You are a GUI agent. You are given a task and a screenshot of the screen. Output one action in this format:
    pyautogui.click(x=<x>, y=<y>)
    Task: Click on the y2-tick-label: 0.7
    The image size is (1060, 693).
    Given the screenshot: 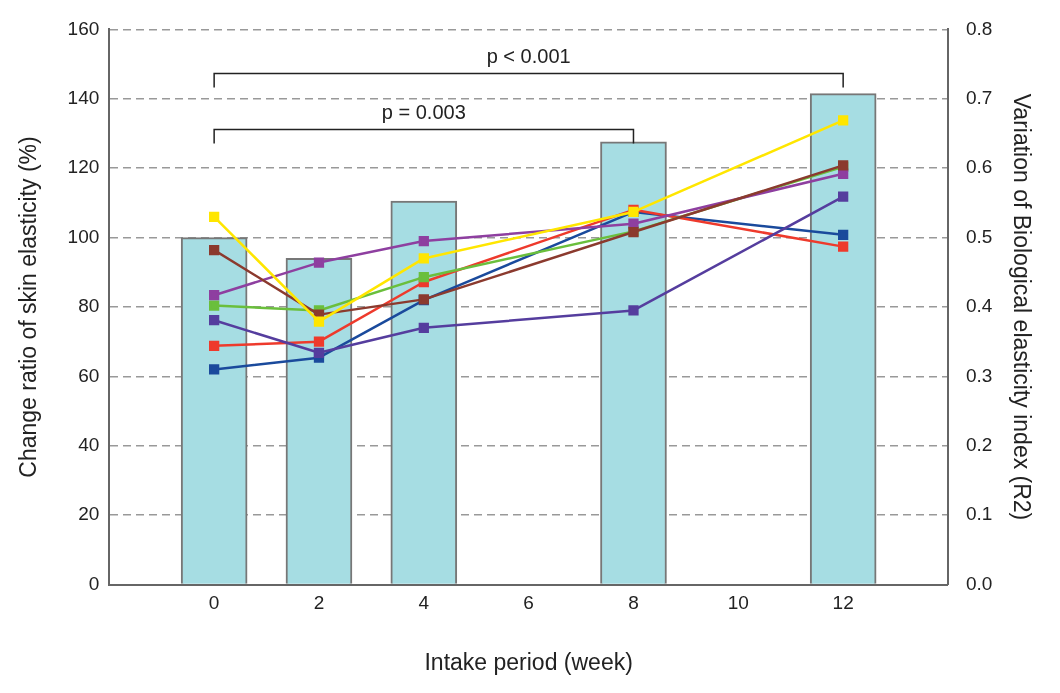 What is the action you would take?
    pyautogui.click(x=979, y=98)
    